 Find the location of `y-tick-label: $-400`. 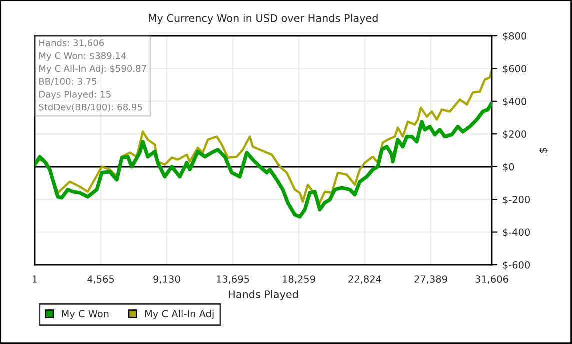

y-tick-label: $-400 is located at coordinates (516, 233).